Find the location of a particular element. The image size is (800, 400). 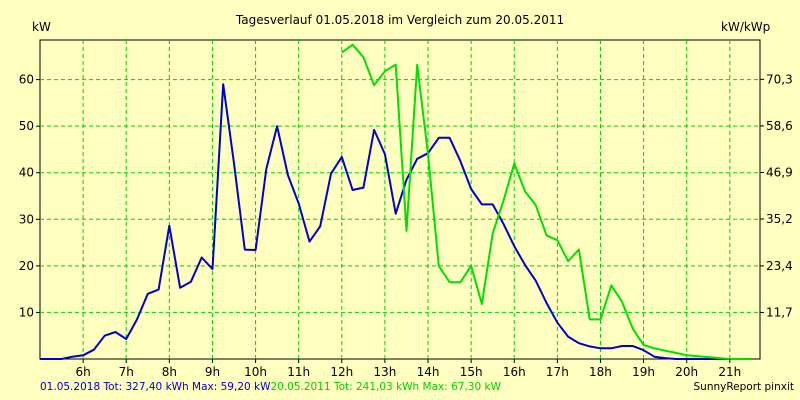

legend-series-1: 01.05.2018 Tot: 327,40 kWh Max: 59,20 kW is located at coordinates (155, 387).